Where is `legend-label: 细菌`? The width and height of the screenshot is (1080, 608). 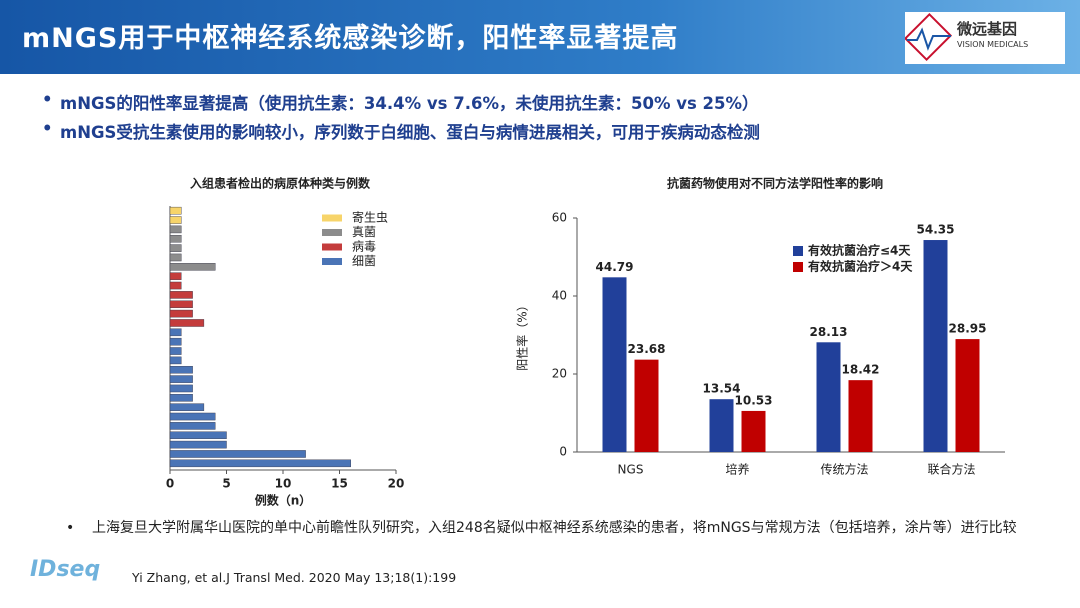 legend-label: 细菌 is located at coordinates (364, 261).